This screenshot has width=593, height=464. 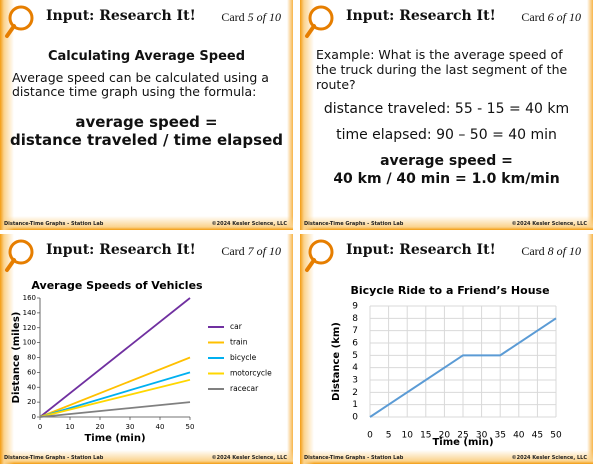 What do you see at coordinates (564, 17) in the screenshot?
I see `card-num: 6 of 10` at bounding box center [564, 17].